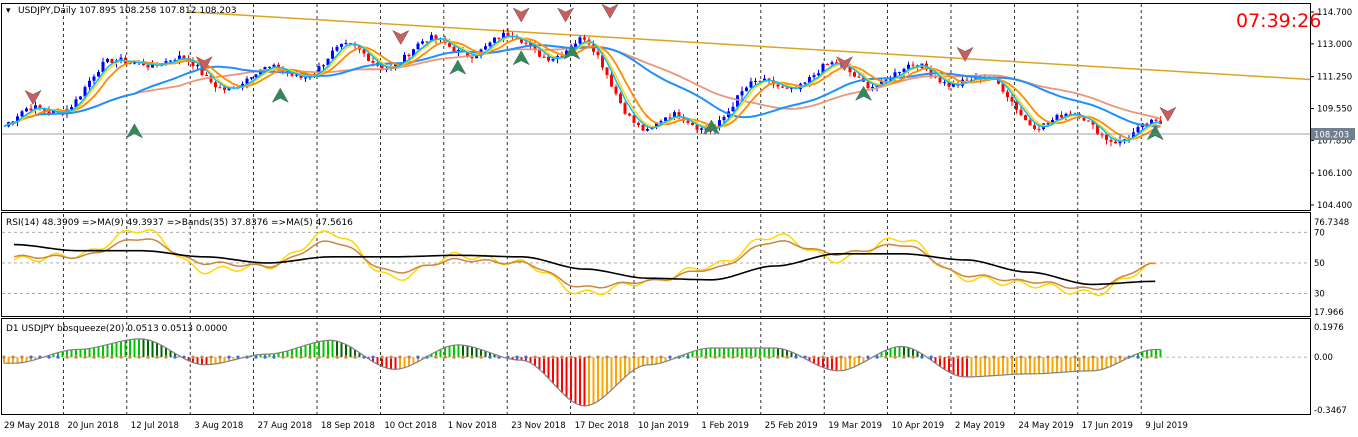 The image size is (1358, 437). What do you see at coordinates (1323, 358) in the screenshot?
I see `squeeze-tick-label: 0.00` at bounding box center [1323, 358].